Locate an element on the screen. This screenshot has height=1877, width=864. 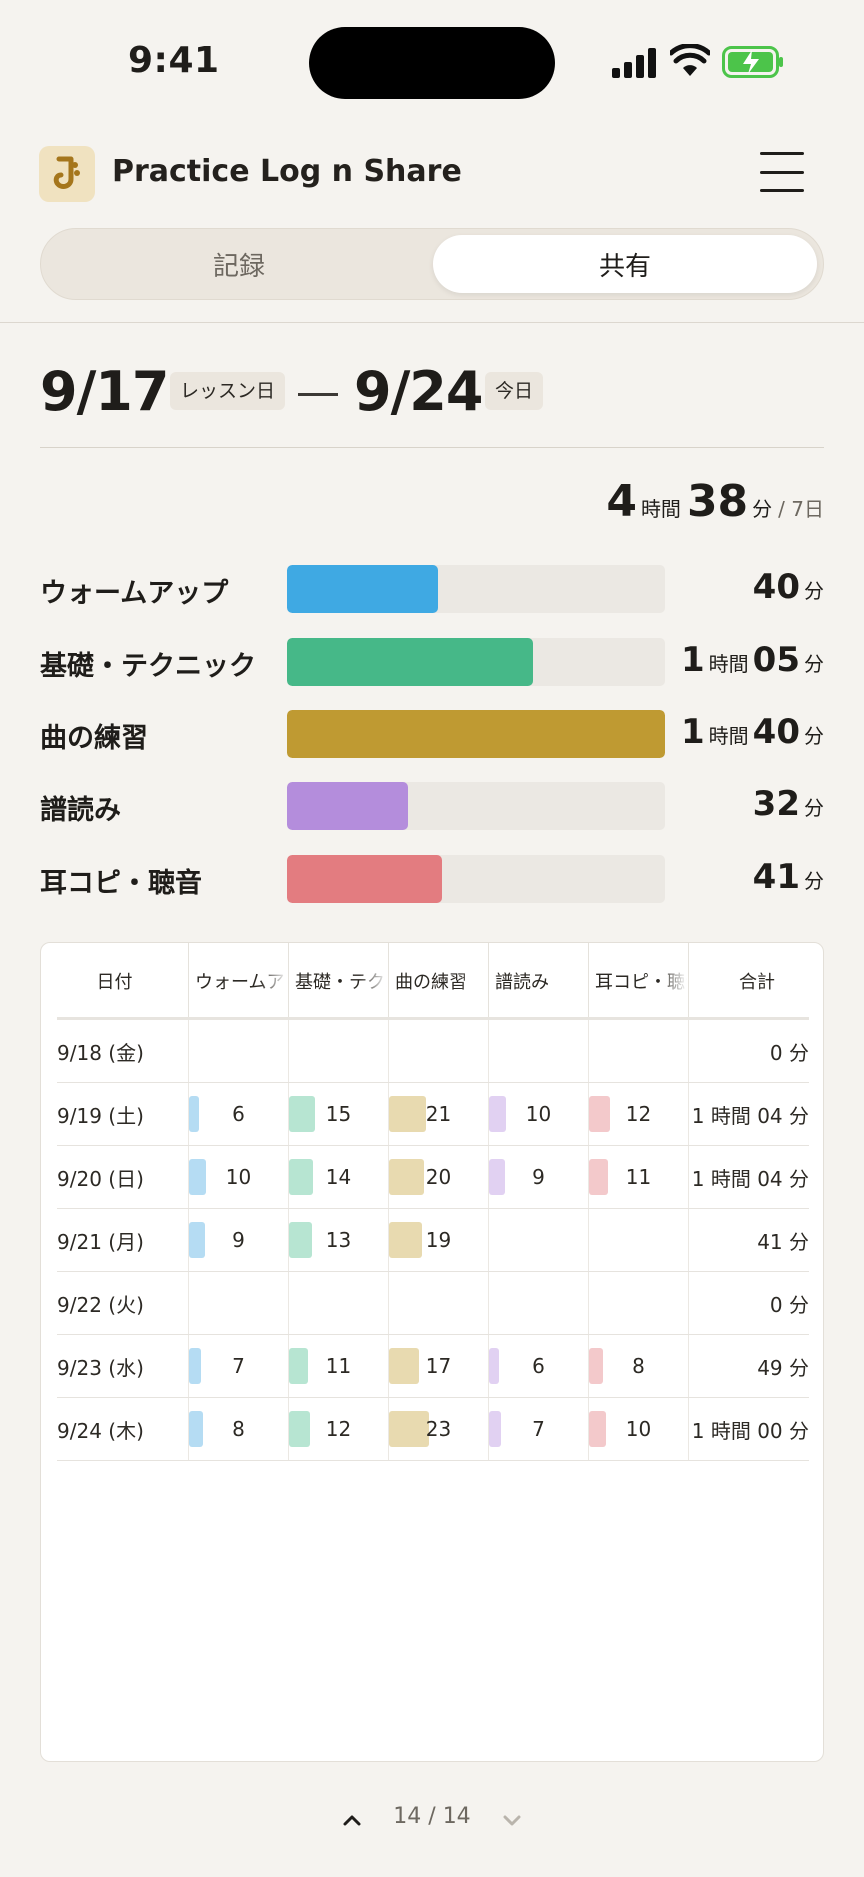
range-divider is located at coordinates (432, 447).